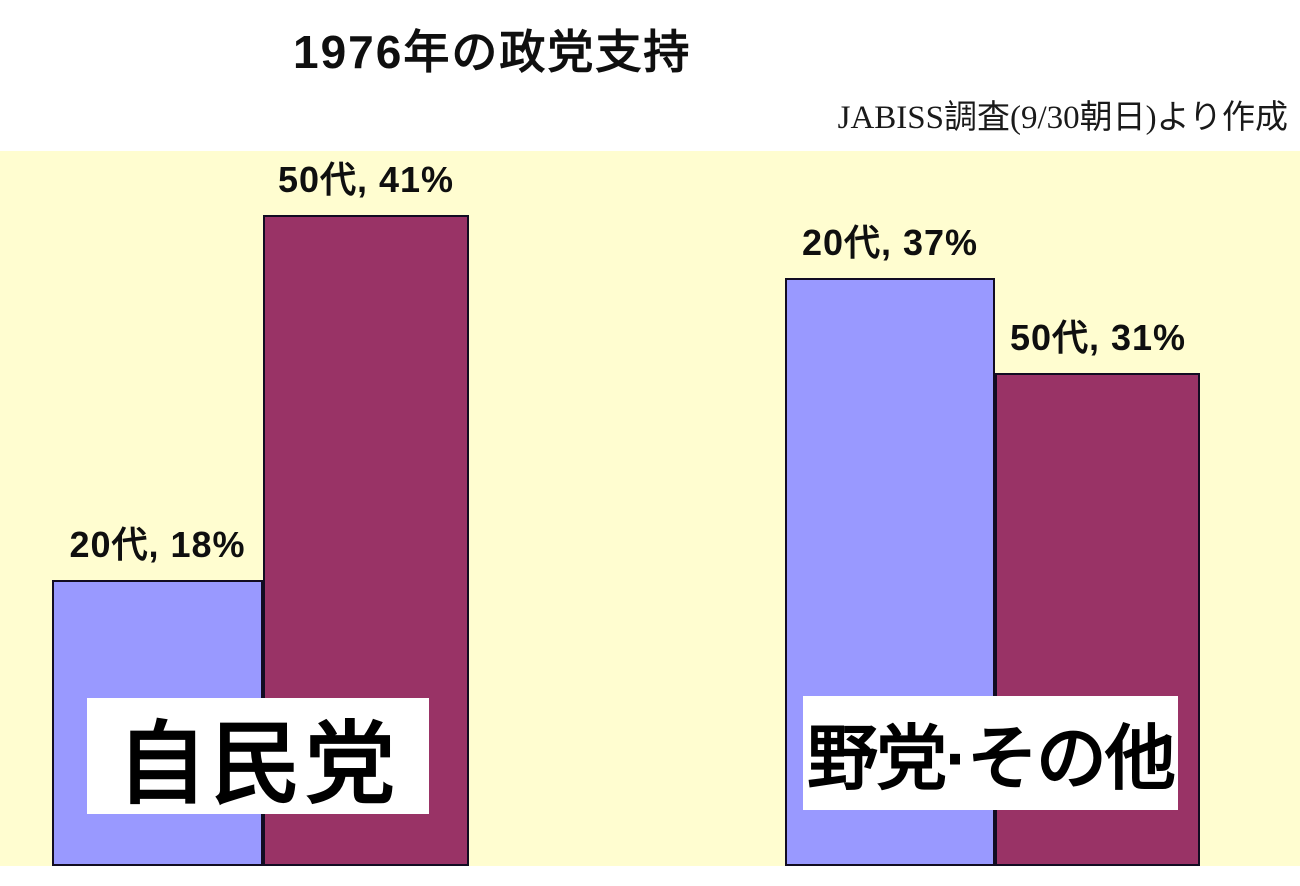  I want to click on bar-value-label-ldp-50s: 50代, 41%, so click(366, 179).